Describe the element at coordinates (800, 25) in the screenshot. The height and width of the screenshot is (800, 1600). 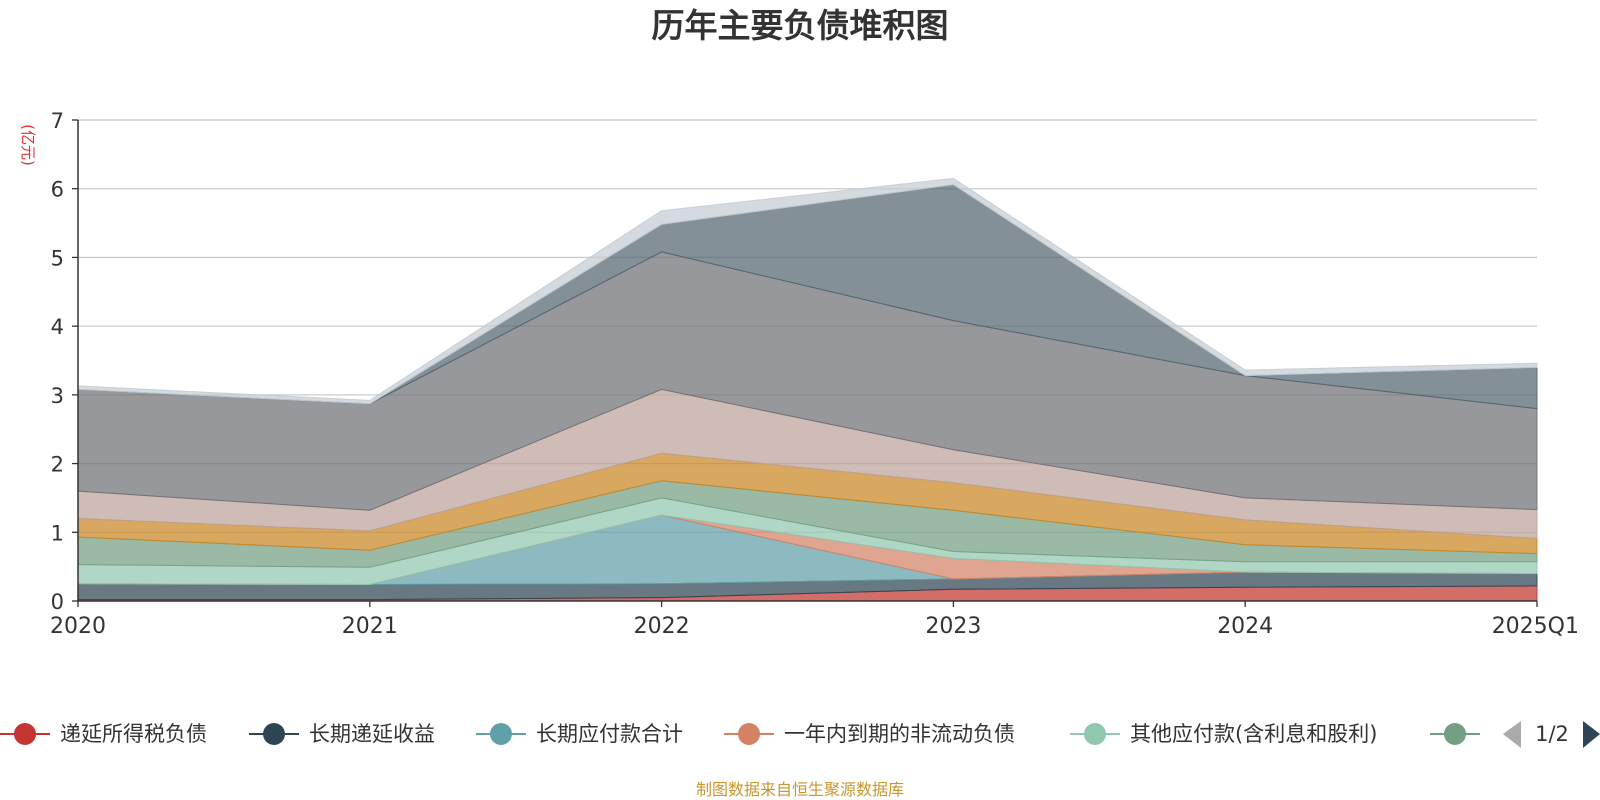
I see `chart-title: 历年主要负债堆积图` at that location.